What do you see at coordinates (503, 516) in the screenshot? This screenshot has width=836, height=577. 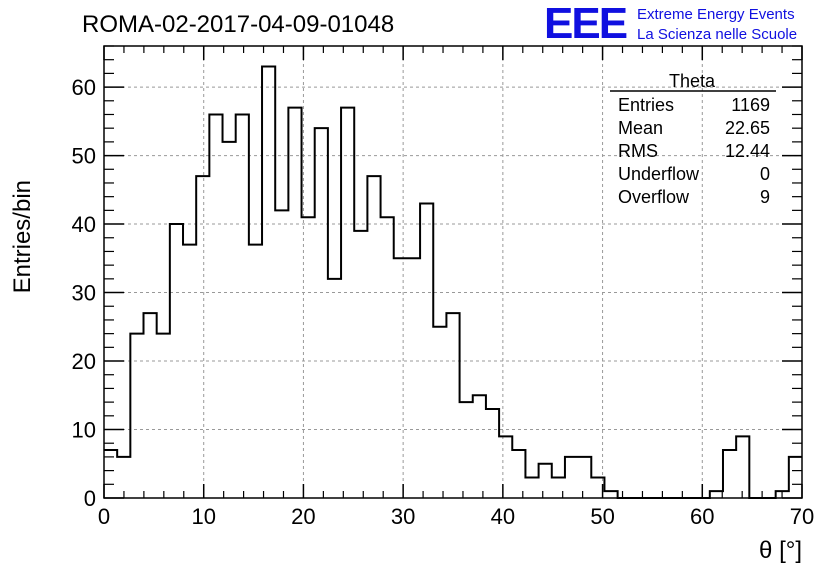 I see `x-tick-label: 40` at bounding box center [503, 516].